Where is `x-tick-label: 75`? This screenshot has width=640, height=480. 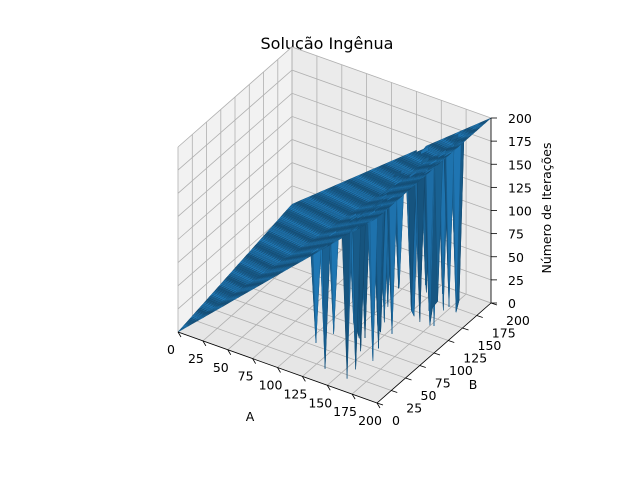 x-tick-label: 75 is located at coordinates (246, 376).